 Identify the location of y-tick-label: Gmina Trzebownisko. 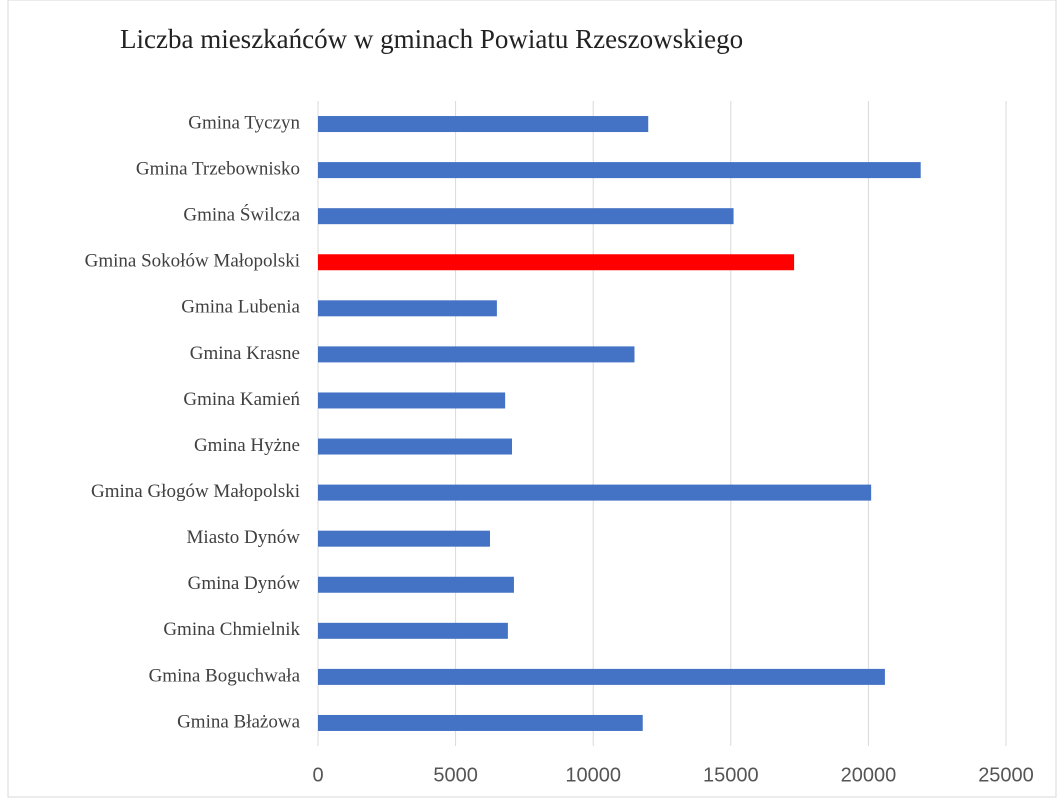
(218, 168).